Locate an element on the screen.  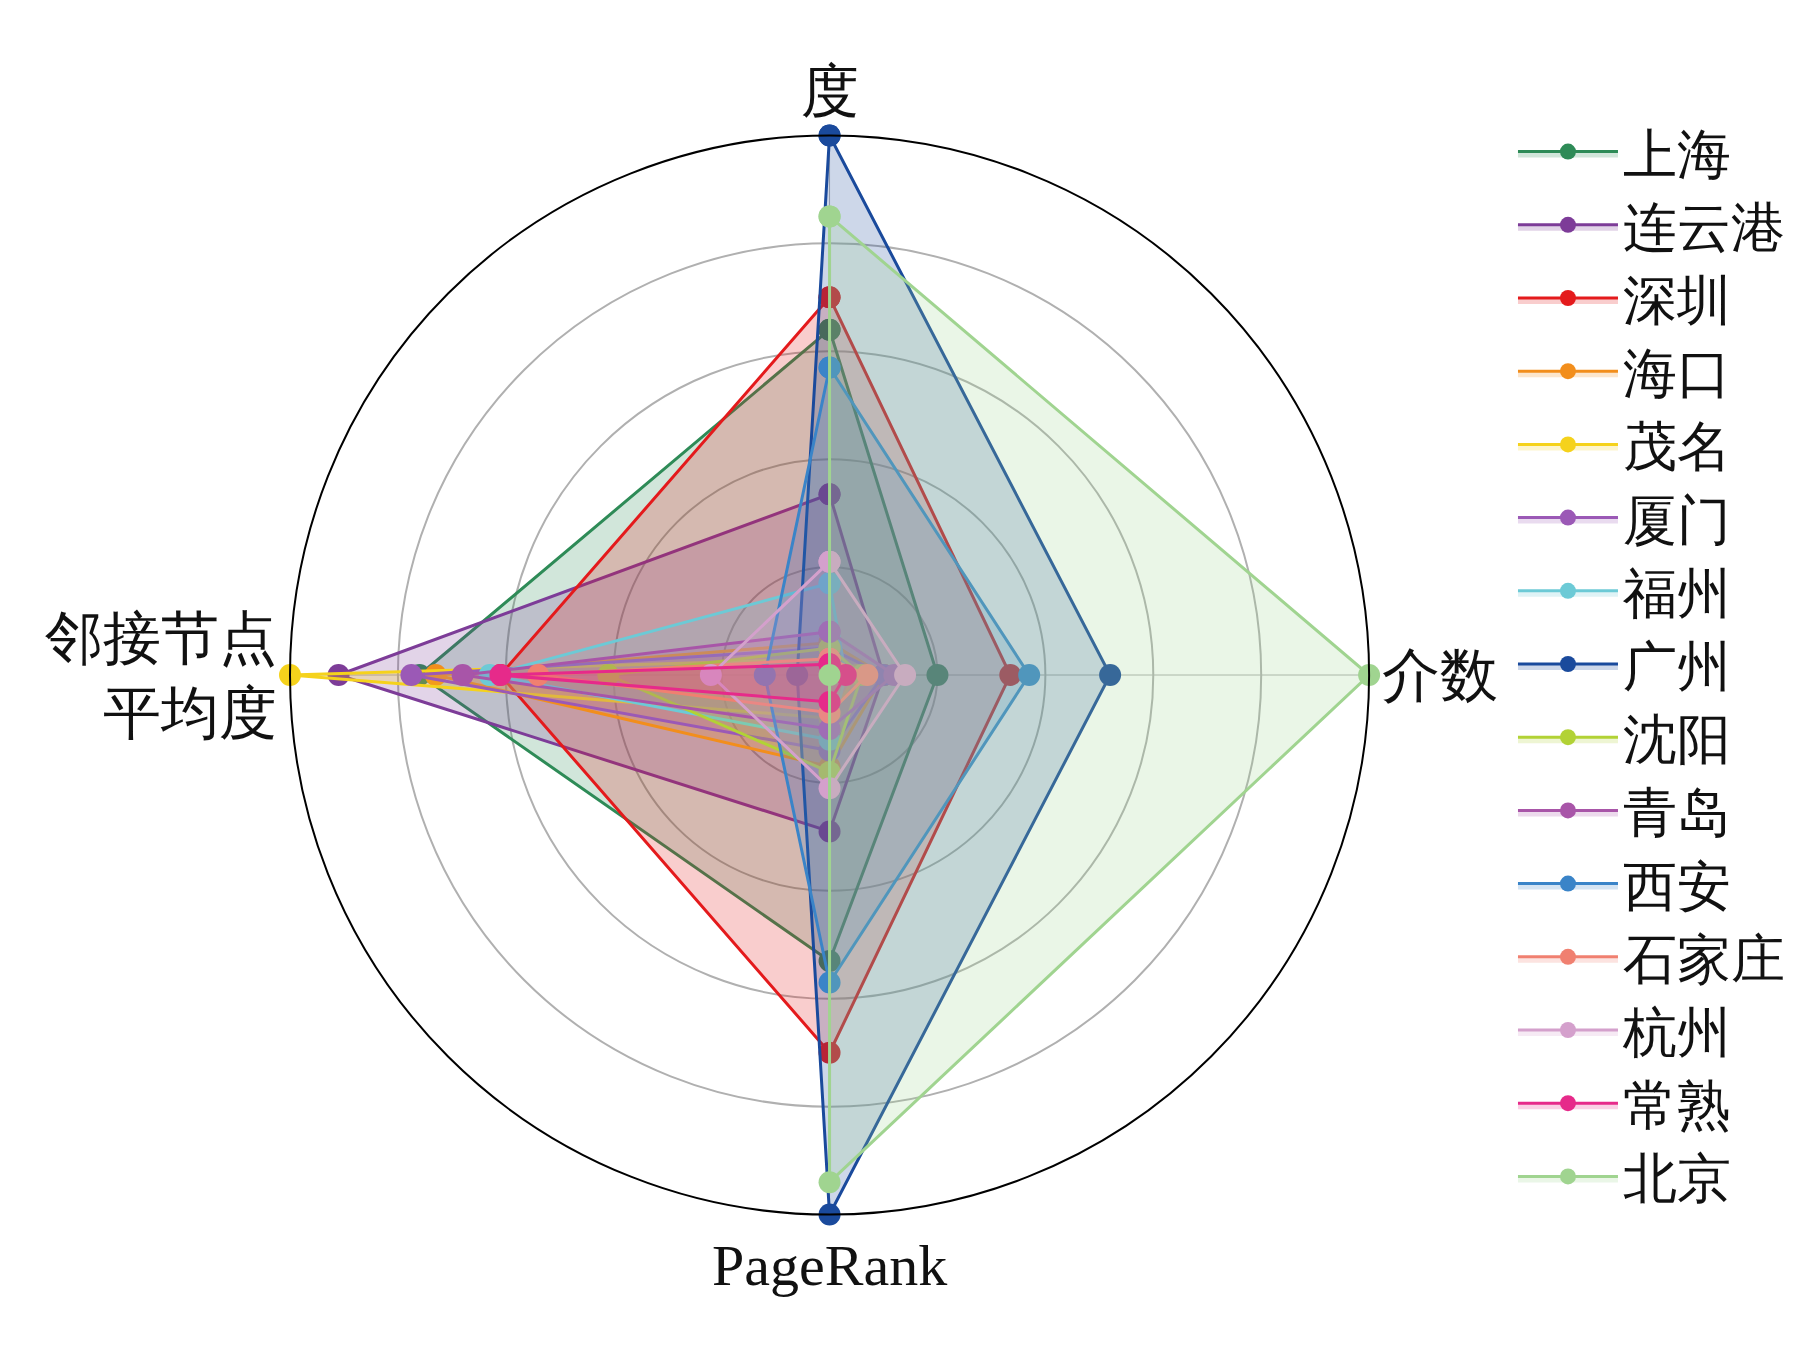
legend-label: 海口 is located at coordinates (1676, 374).